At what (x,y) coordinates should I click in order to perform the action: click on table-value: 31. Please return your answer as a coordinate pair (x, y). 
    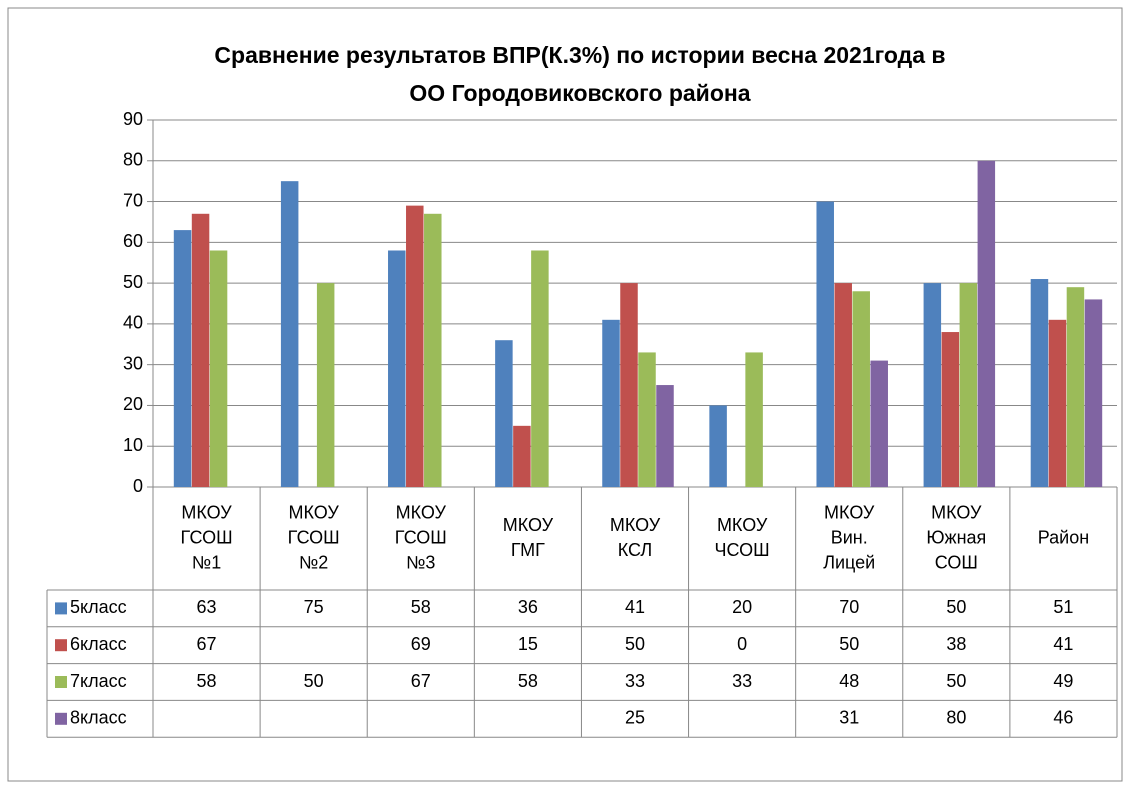
    Looking at the image, I should click on (849, 718).